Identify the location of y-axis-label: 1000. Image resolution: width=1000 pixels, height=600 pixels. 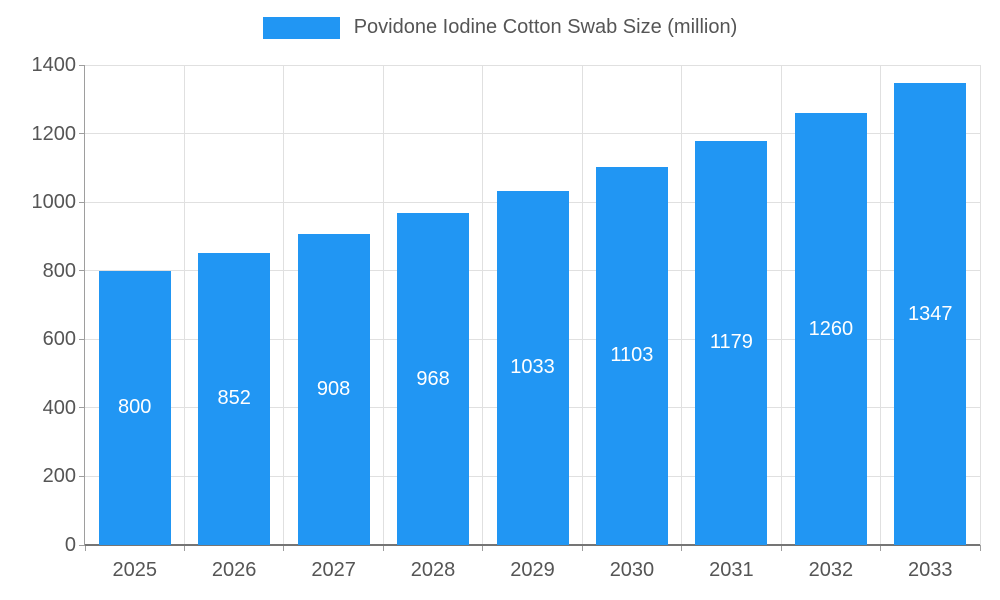
(54, 202).